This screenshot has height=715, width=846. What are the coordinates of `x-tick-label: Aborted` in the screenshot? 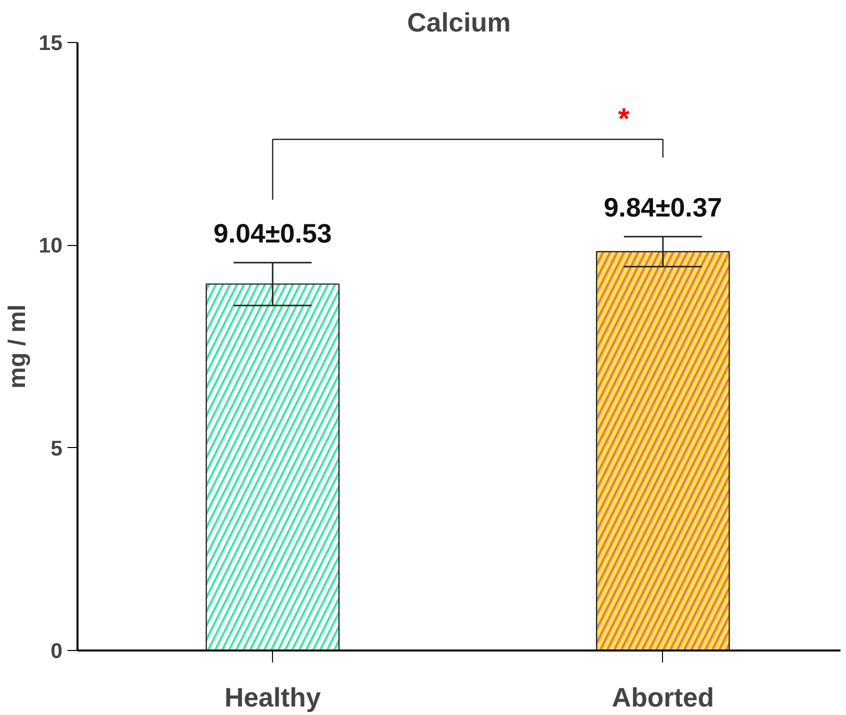 It's located at (663, 697).